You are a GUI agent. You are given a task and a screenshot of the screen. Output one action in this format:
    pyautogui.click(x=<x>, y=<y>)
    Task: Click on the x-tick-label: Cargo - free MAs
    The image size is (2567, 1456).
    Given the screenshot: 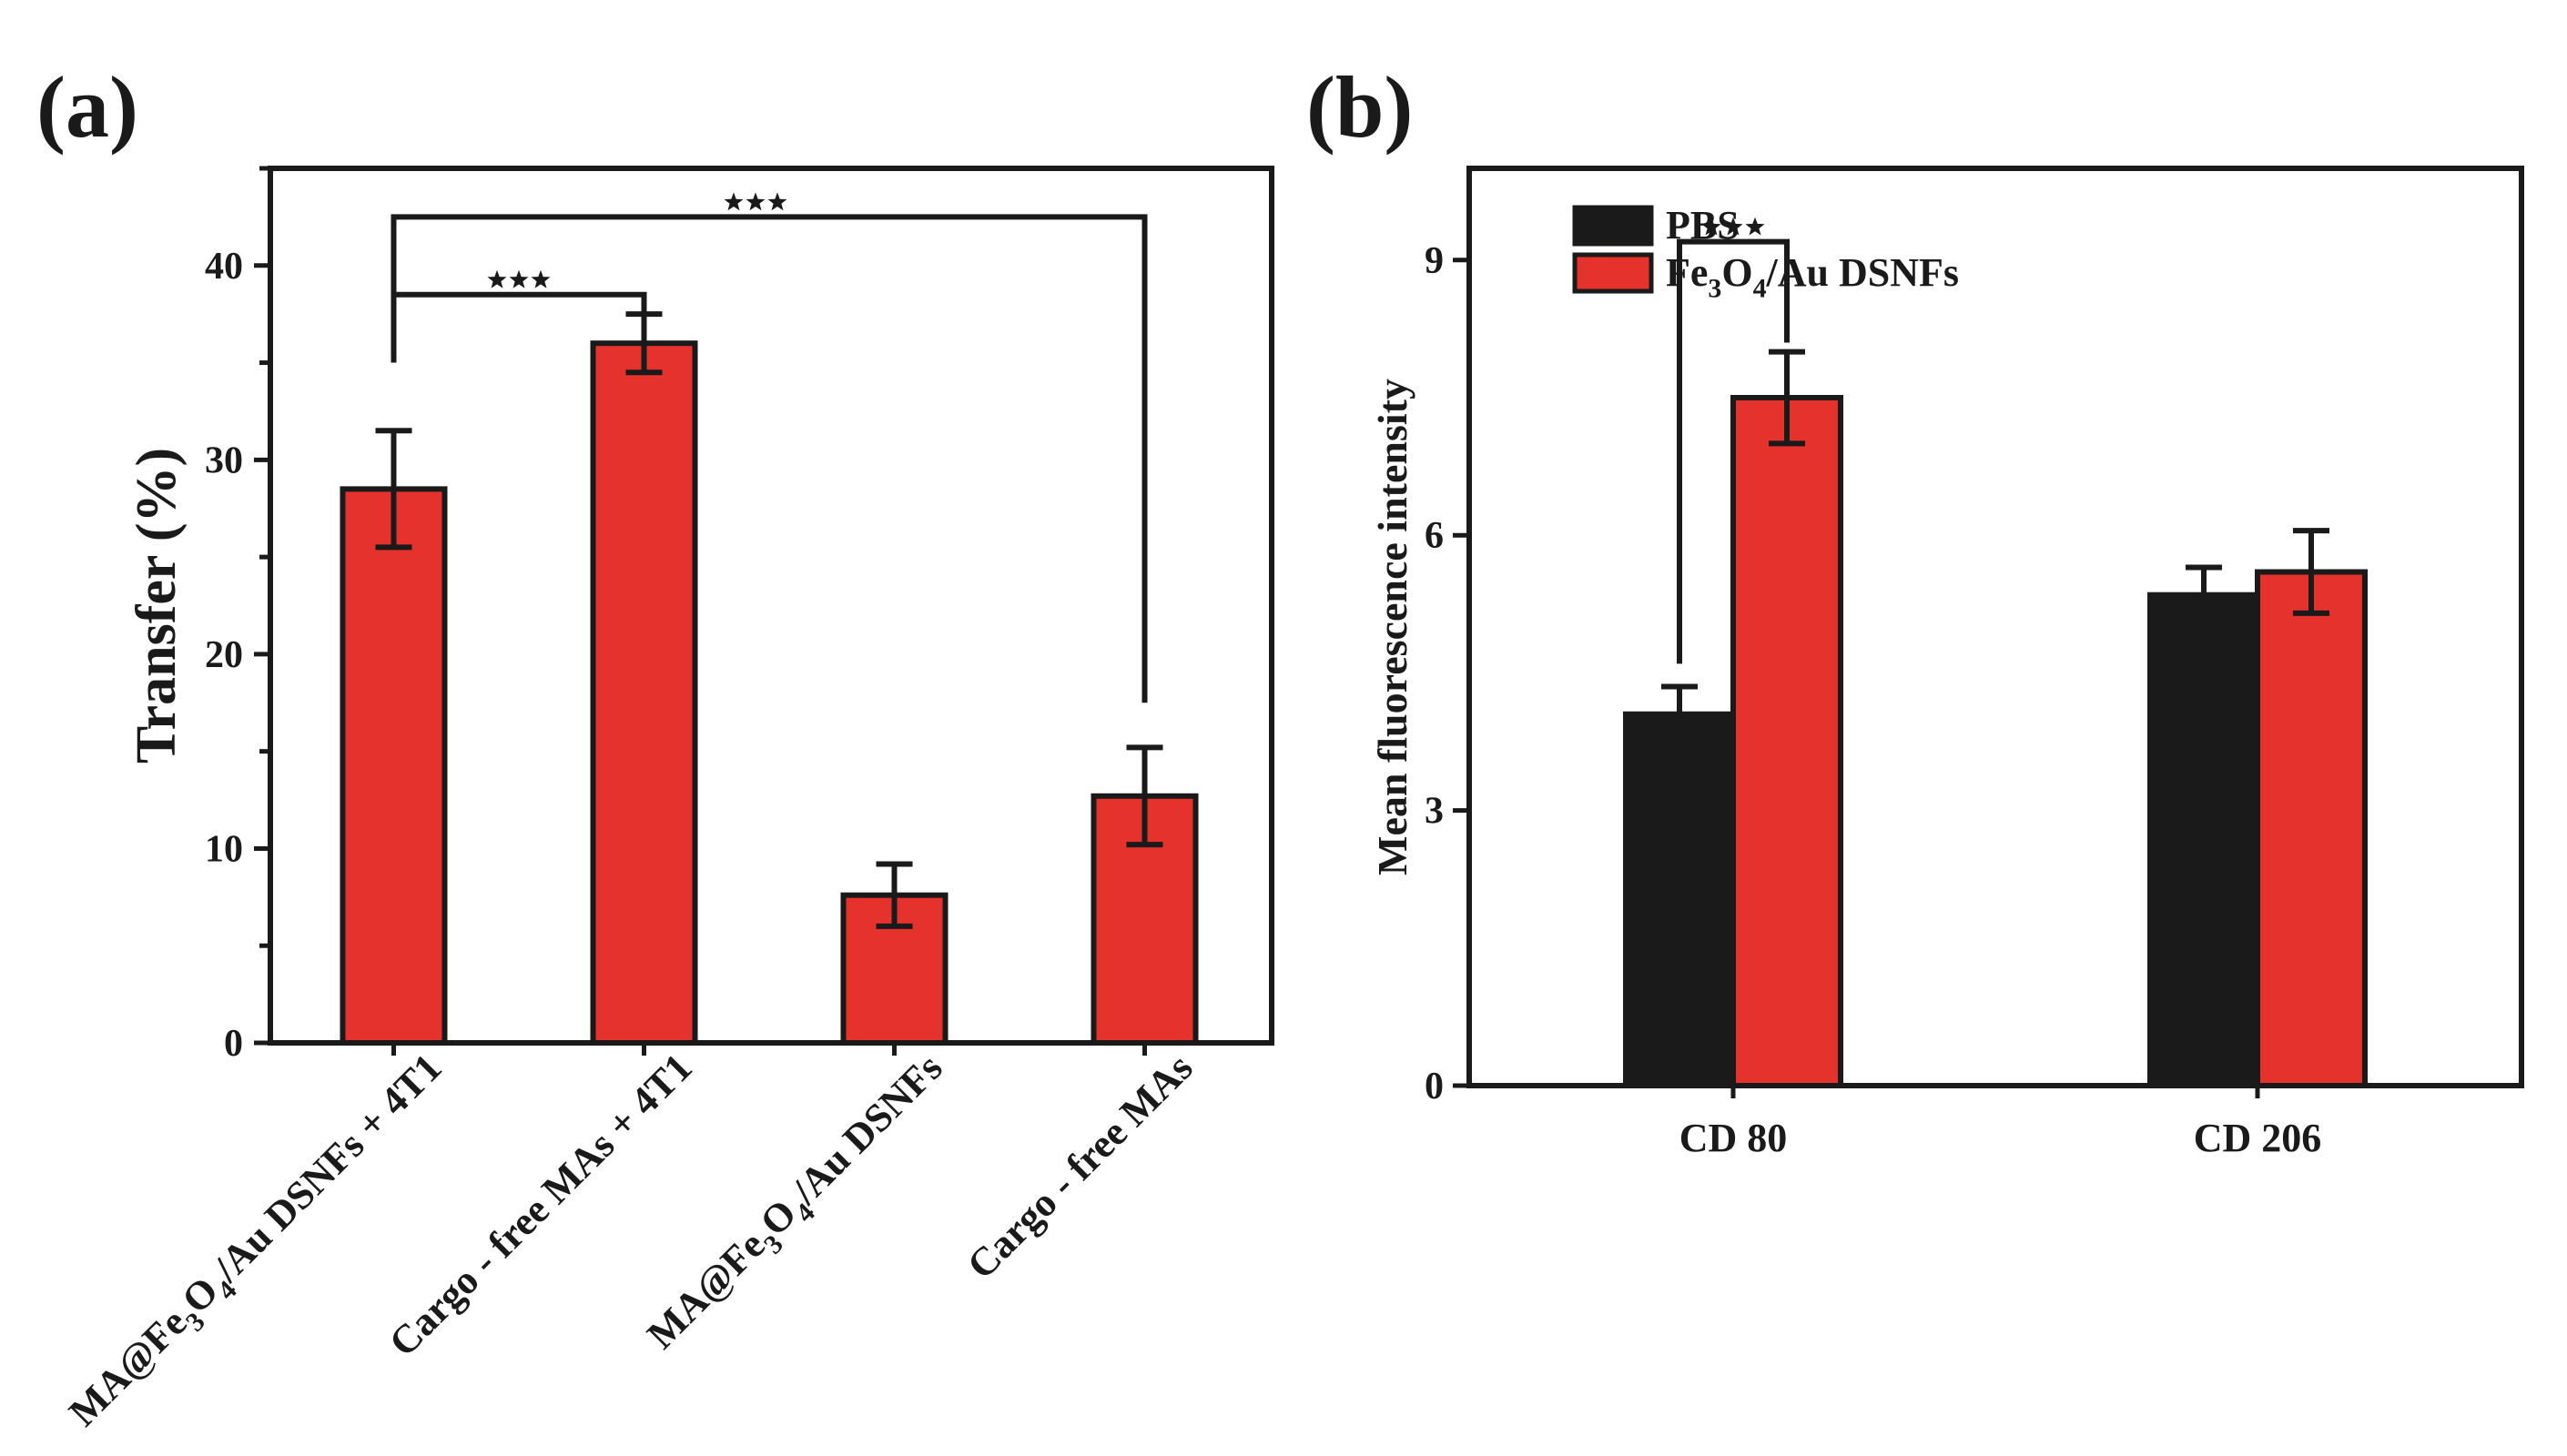 What is the action you would take?
    pyautogui.click(x=1080, y=1166)
    